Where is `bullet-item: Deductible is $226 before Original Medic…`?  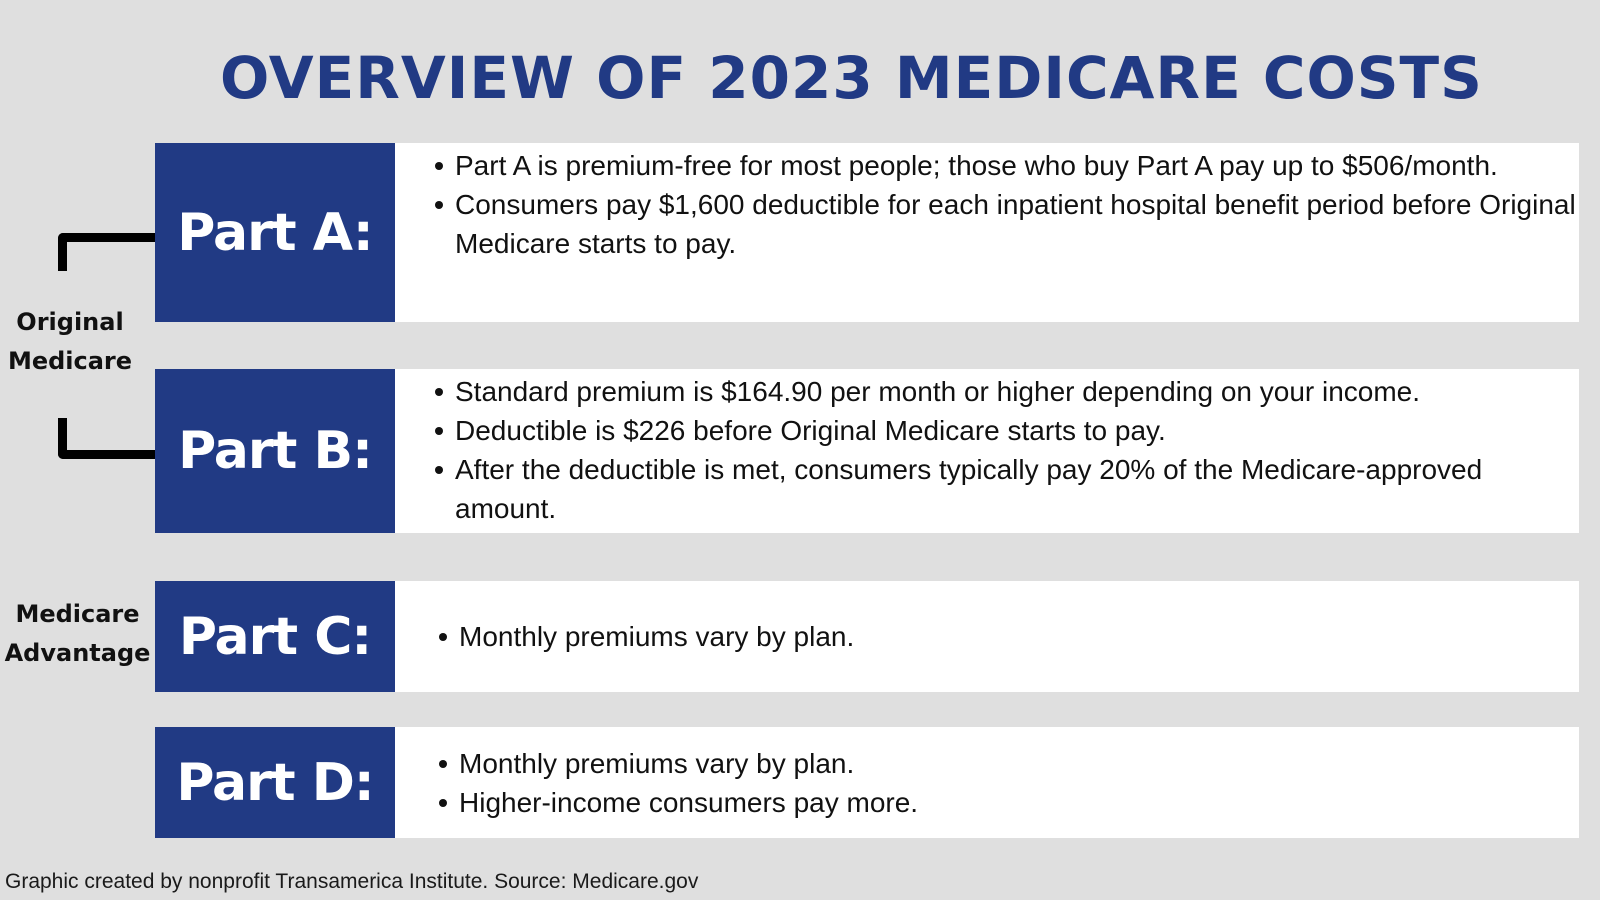 bullet-item: Deductible is $226 before Original Medic… is located at coordinates (1007, 430).